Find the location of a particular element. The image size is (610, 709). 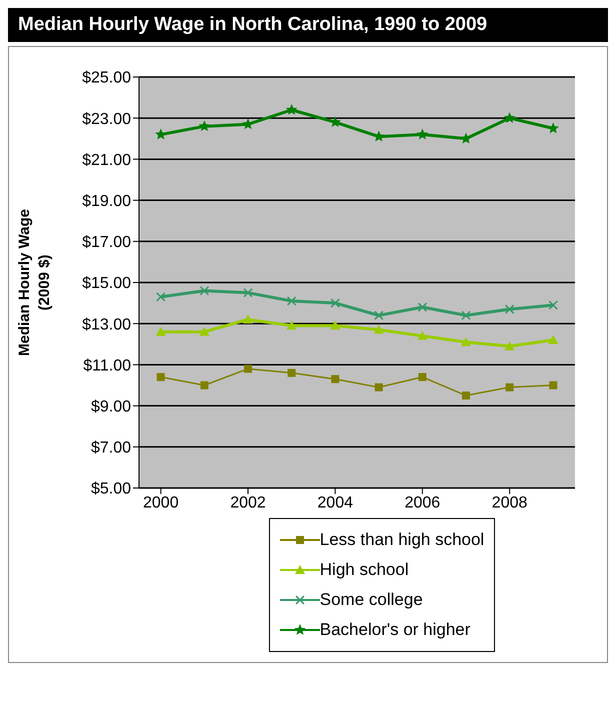

y-tick-label: $21.00 is located at coordinates (107, 160).